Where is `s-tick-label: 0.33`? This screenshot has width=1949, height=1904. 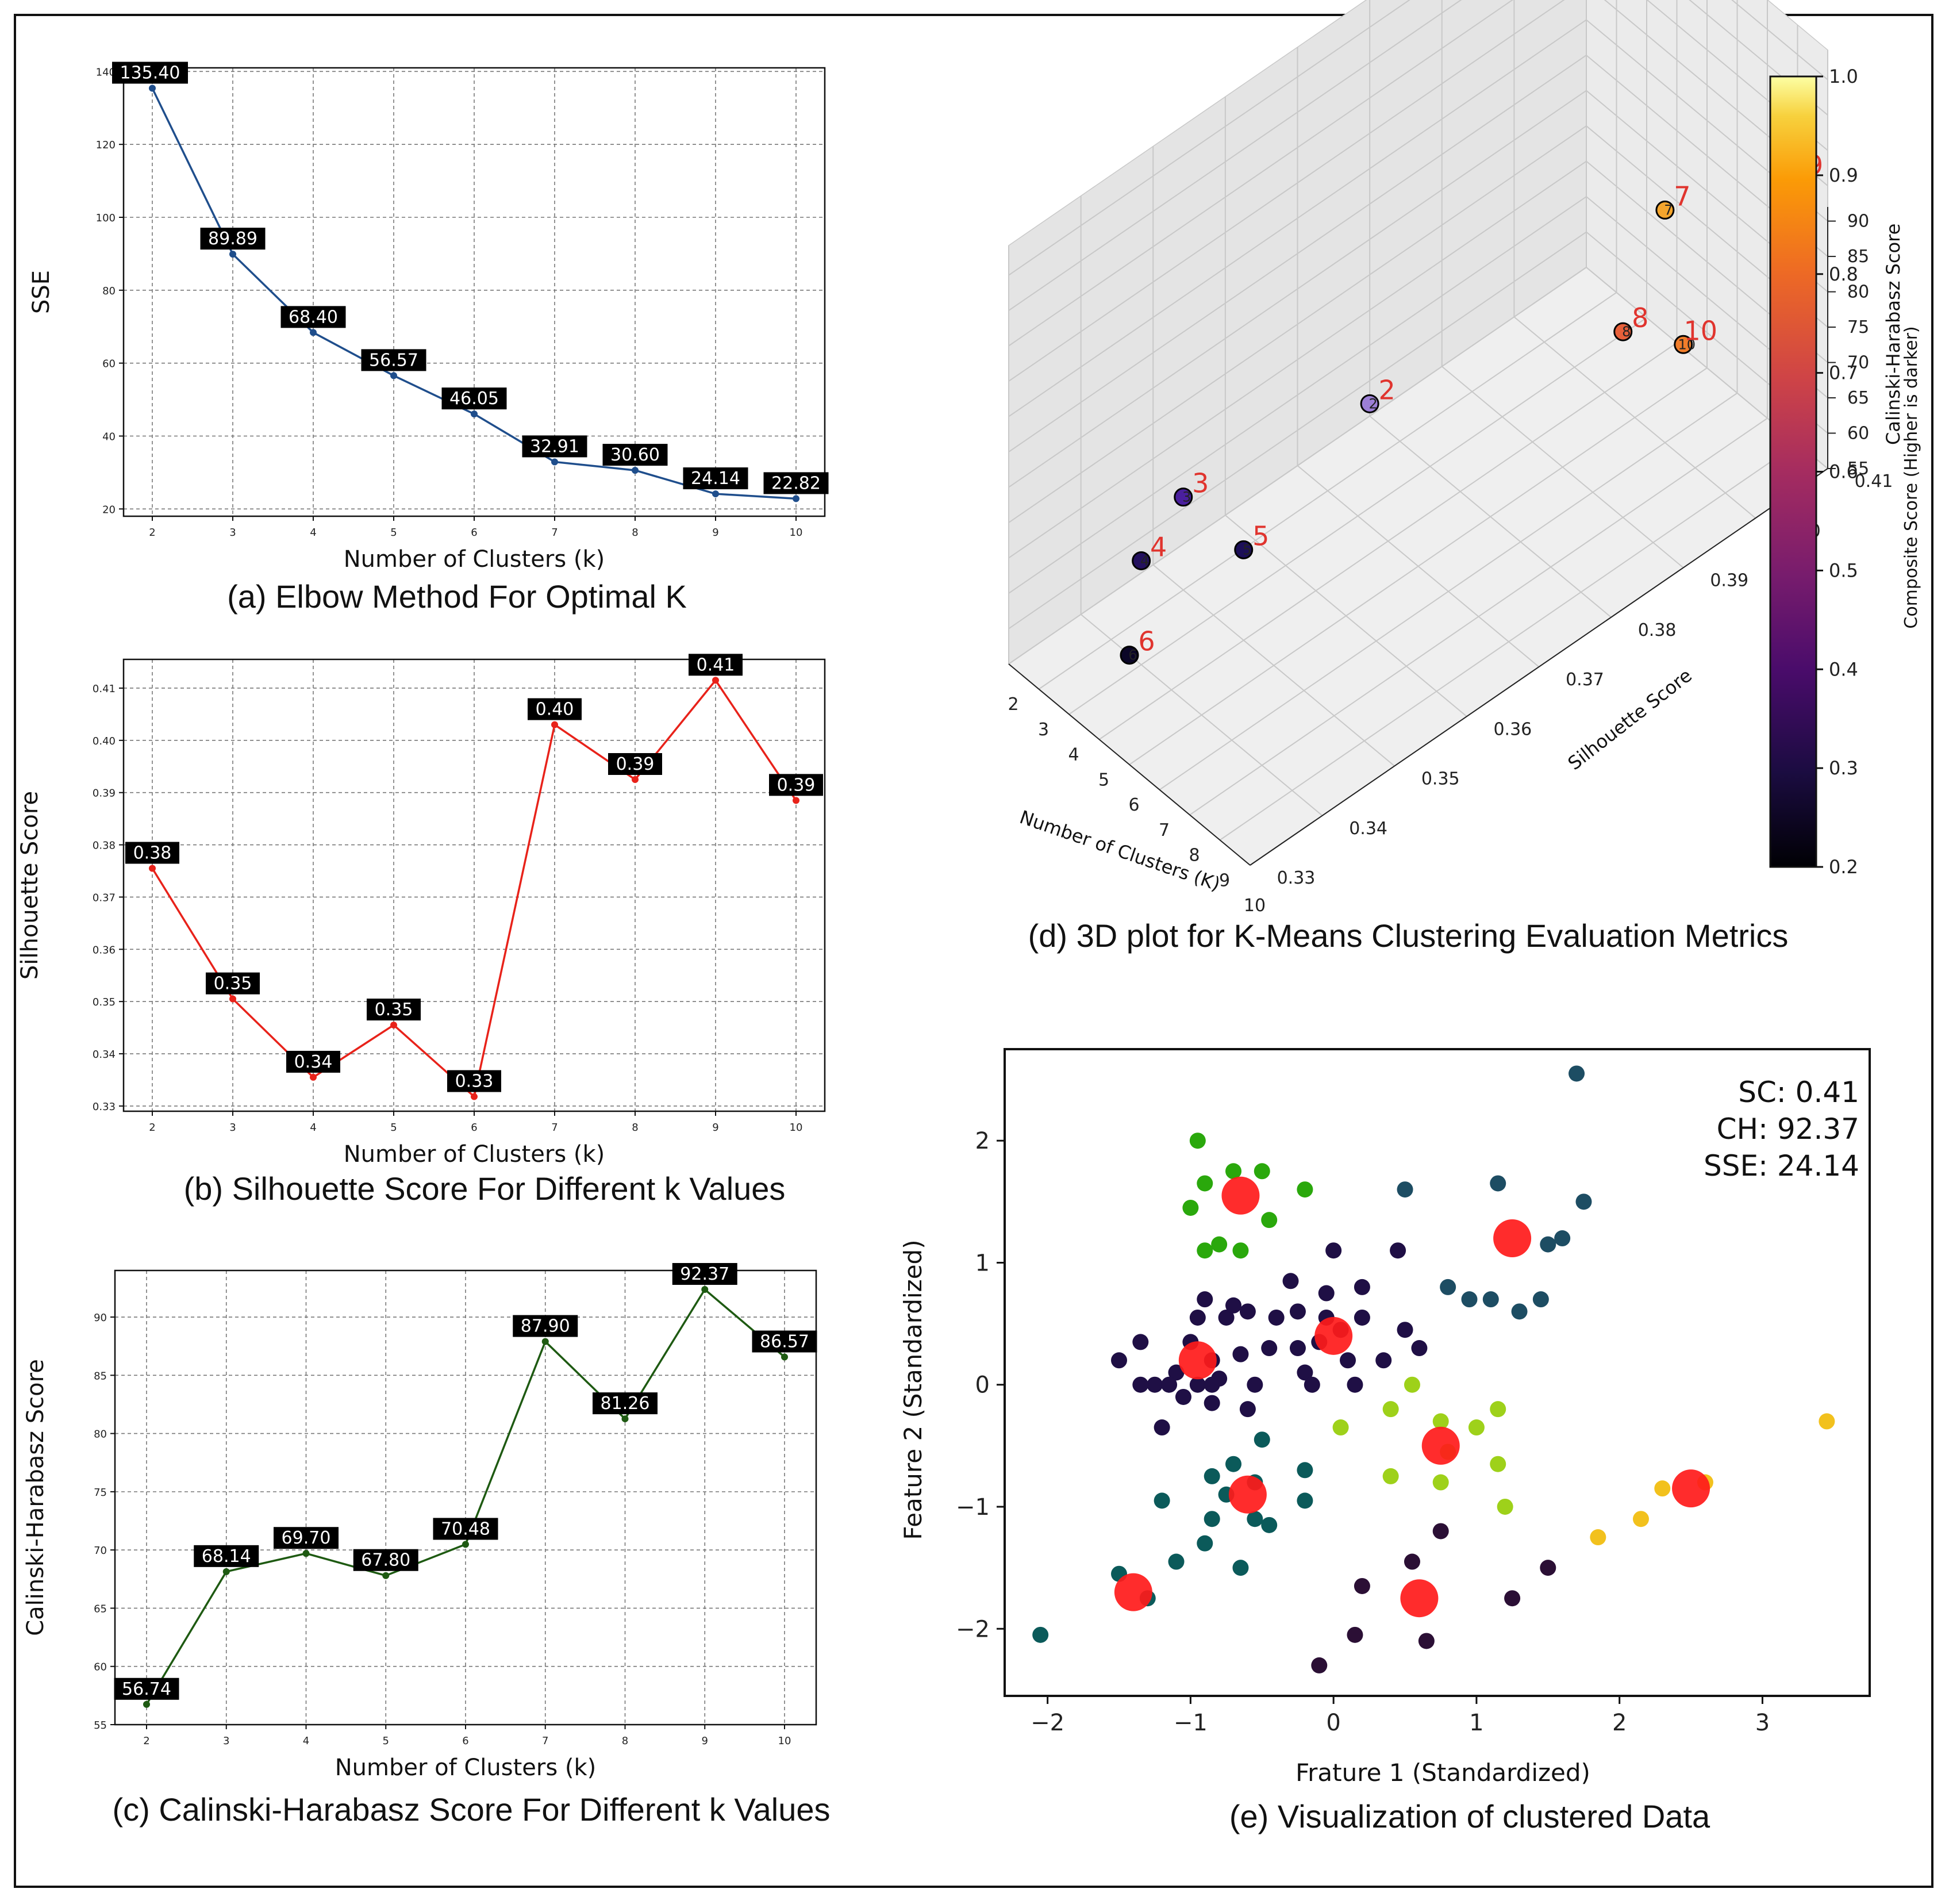 s-tick-label: 0.33 is located at coordinates (1296, 878).